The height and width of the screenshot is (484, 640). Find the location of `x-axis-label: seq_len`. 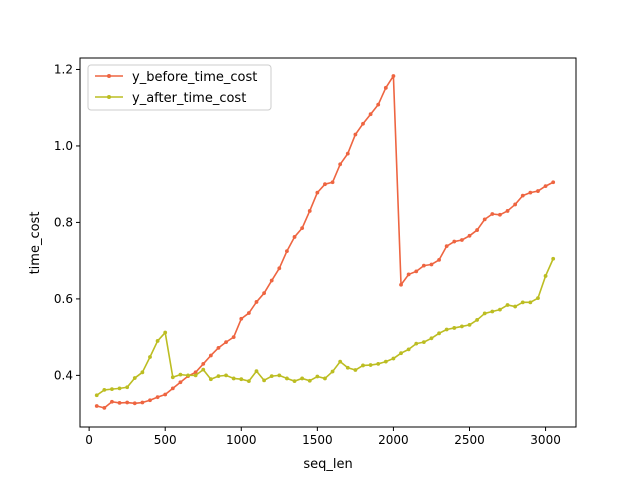

x-axis-label: seq_len is located at coordinates (327, 464).